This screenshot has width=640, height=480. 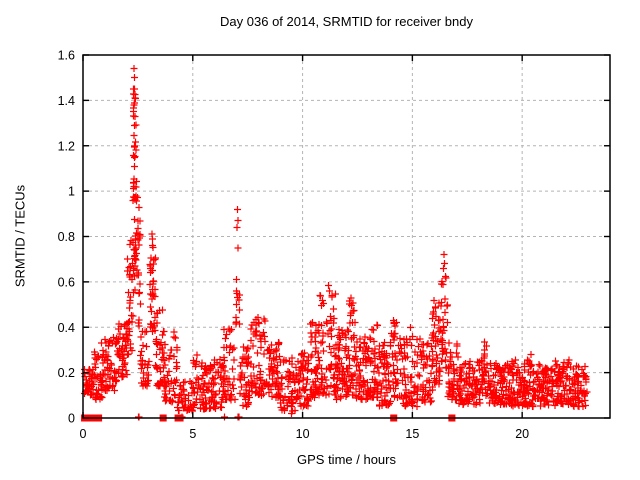 What do you see at coordinates (66, 328) in the screenshot?
I see `y-tick-label: 0.4` at bounding box center [66, 328].